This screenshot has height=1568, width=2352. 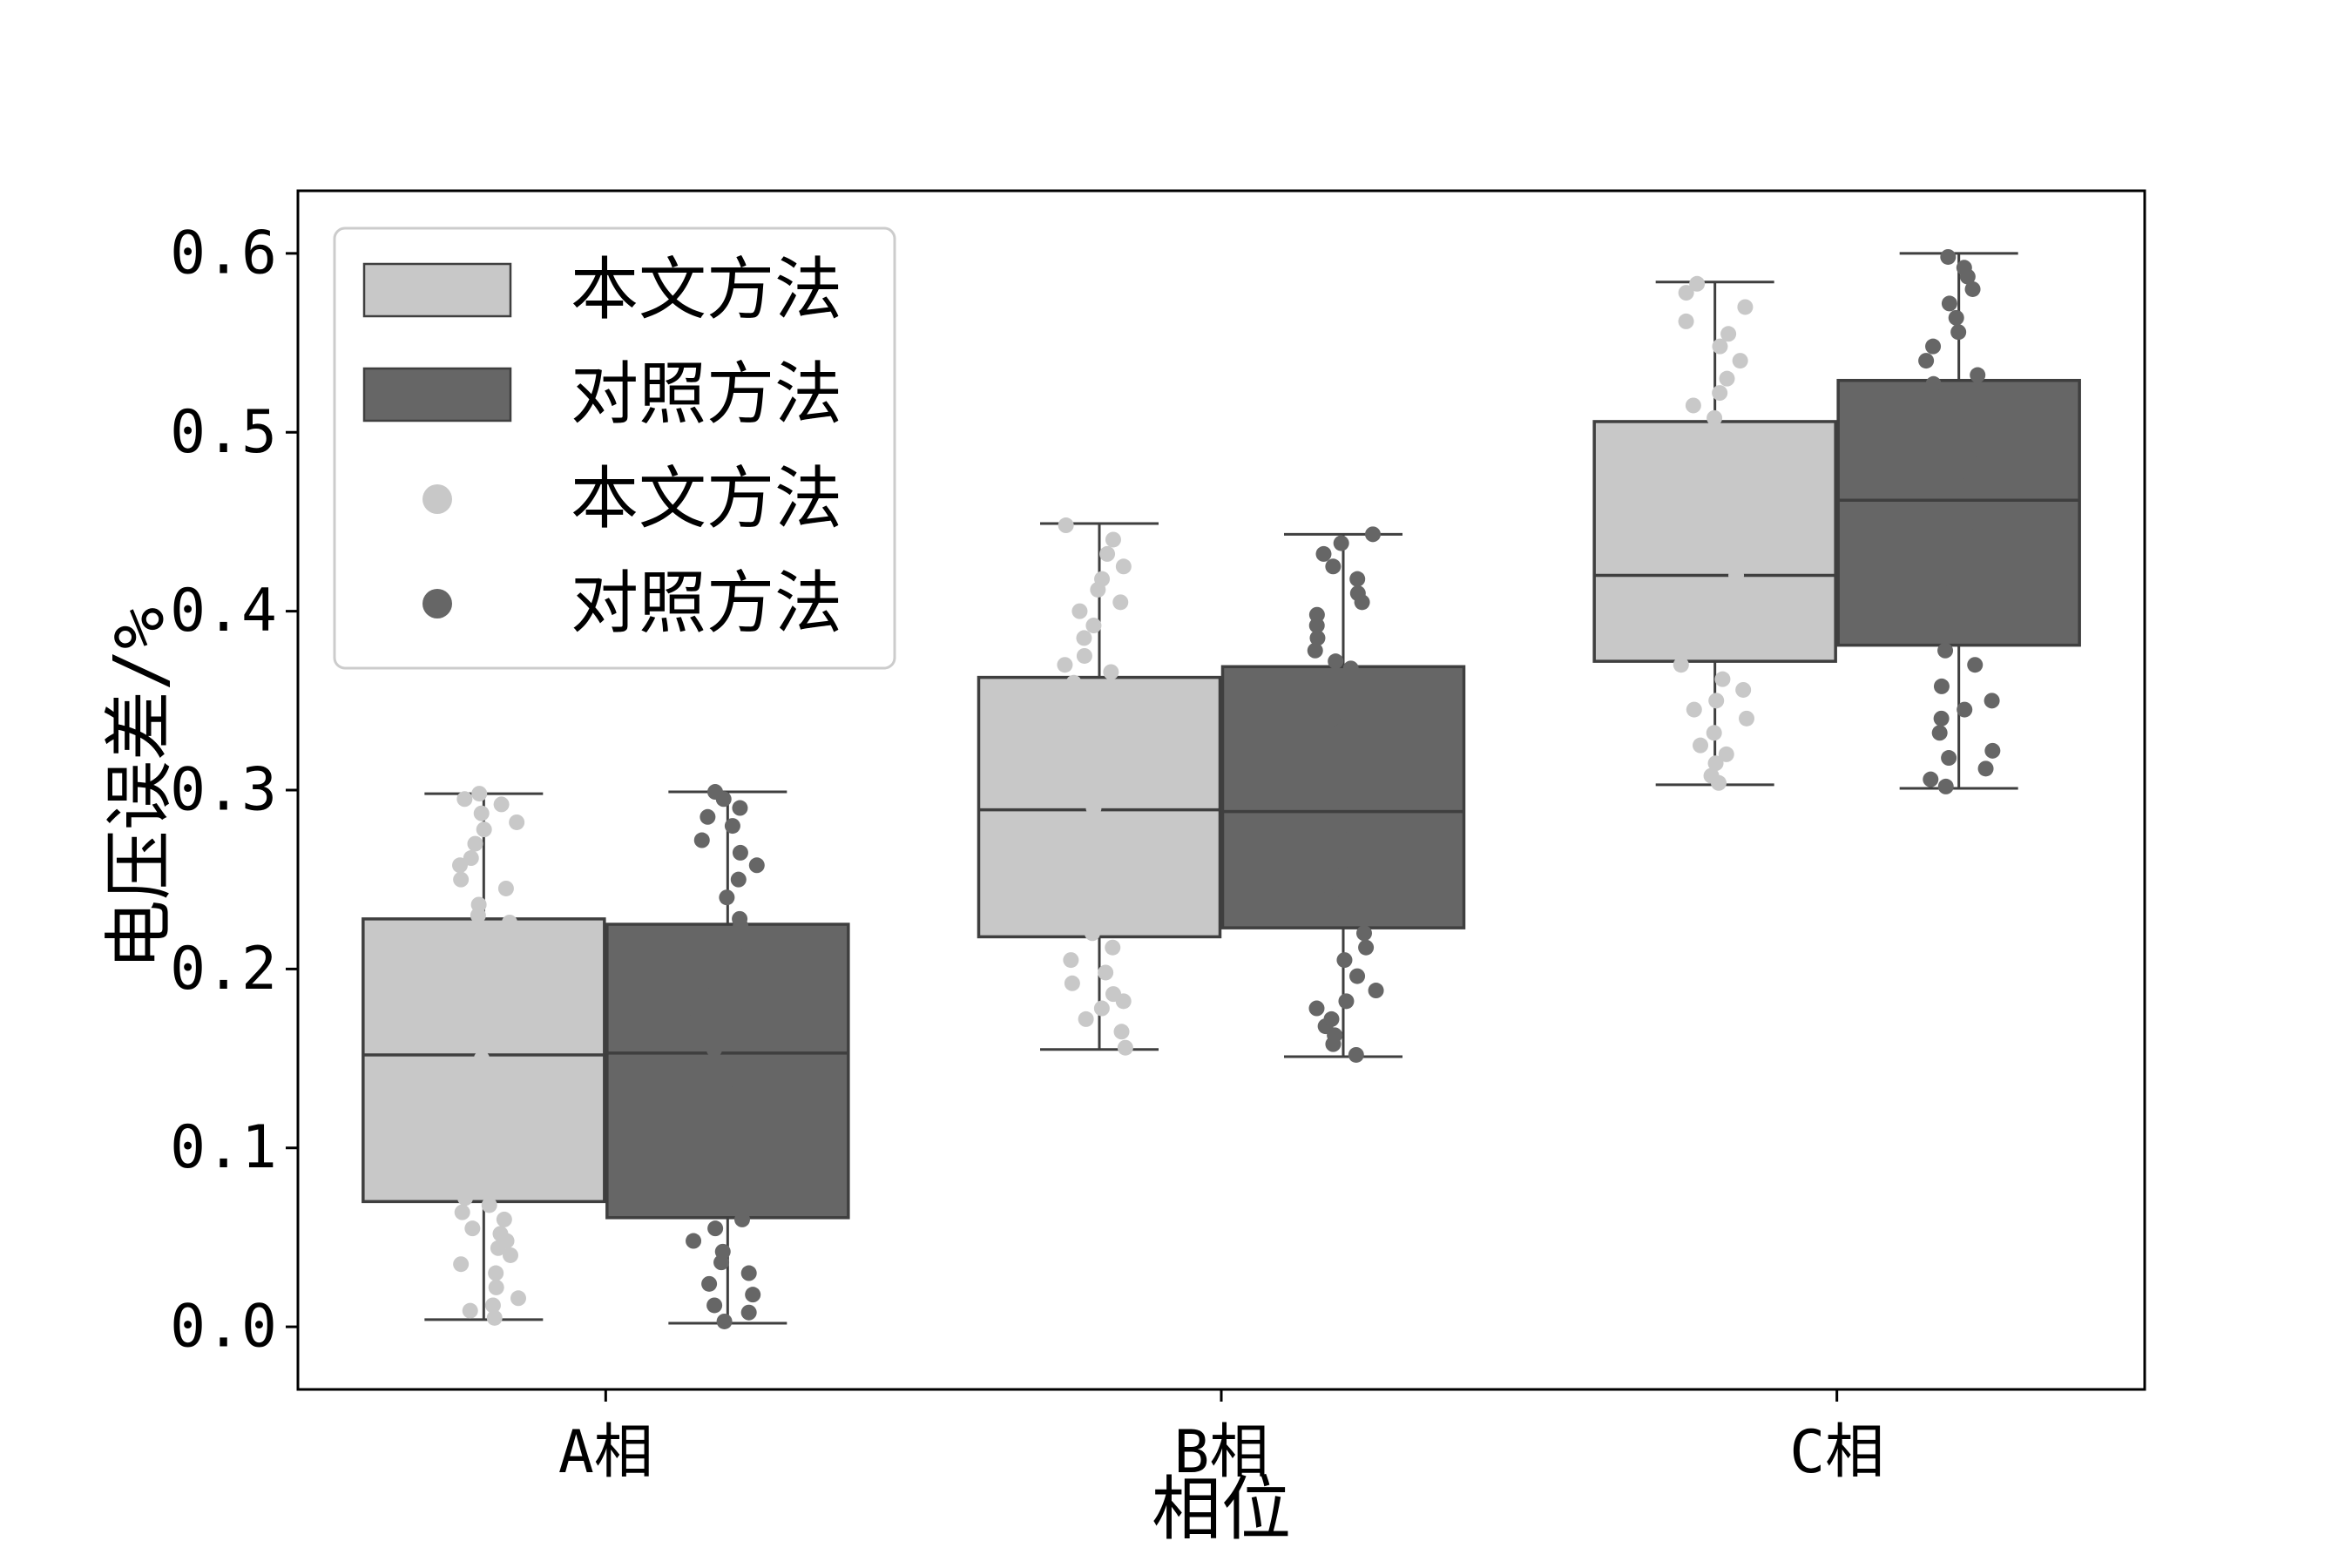 I want to click on legend-frame, so click(x=614, y=448).